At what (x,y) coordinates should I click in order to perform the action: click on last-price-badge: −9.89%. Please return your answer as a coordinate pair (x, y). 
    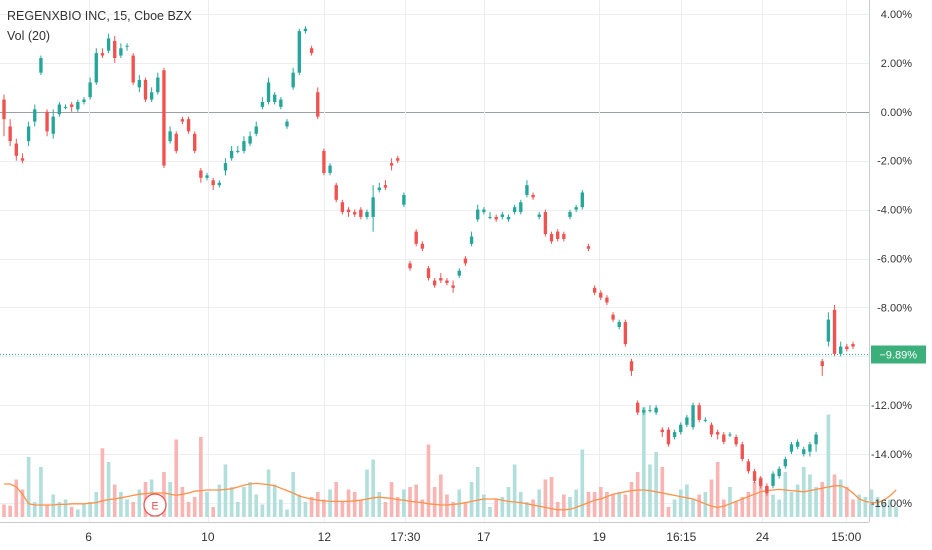
    Looking at the image, I should click on (898, 354).